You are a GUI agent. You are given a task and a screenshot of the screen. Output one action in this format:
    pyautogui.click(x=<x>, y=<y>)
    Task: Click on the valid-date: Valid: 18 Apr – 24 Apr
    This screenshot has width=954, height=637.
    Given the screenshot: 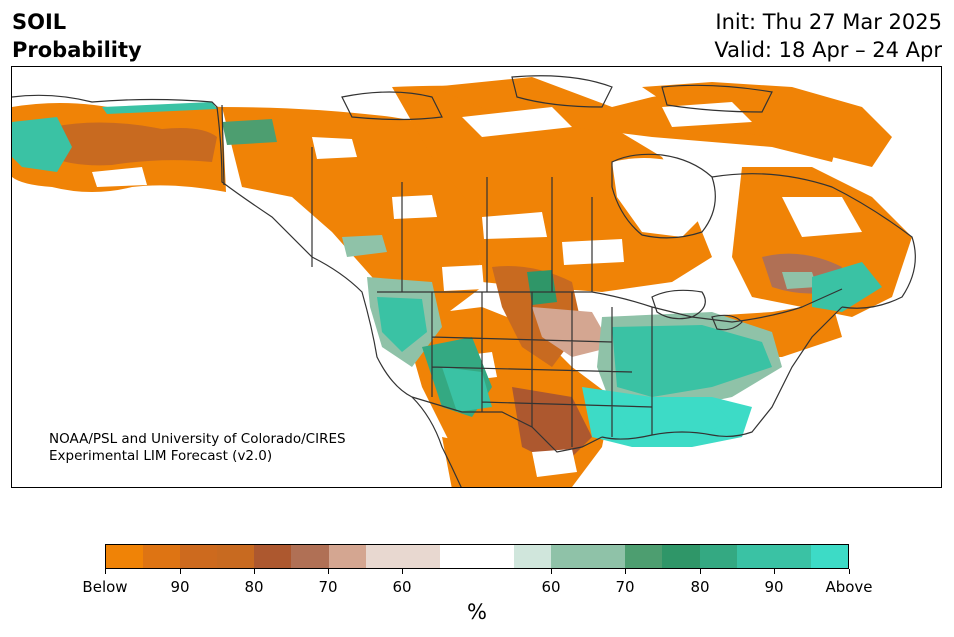 What is the action you would take?
    pyautogui.click(x=828, y=50)
    